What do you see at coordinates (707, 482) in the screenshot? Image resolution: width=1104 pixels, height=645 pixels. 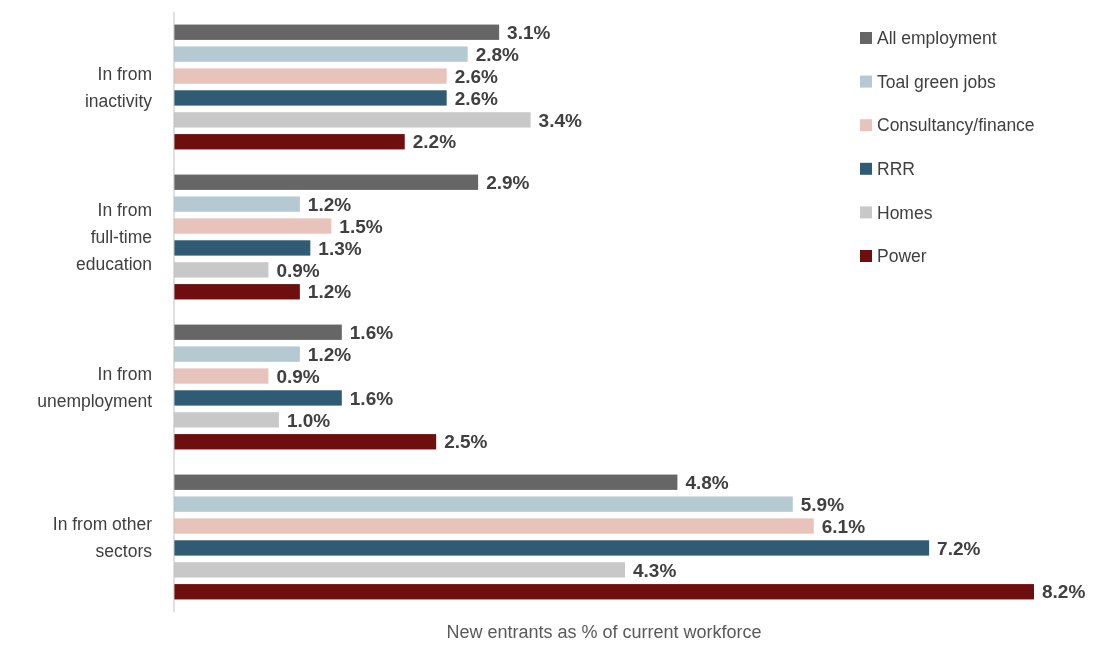 I see `data-label: 4.8%` at bounding box center [707, 482].